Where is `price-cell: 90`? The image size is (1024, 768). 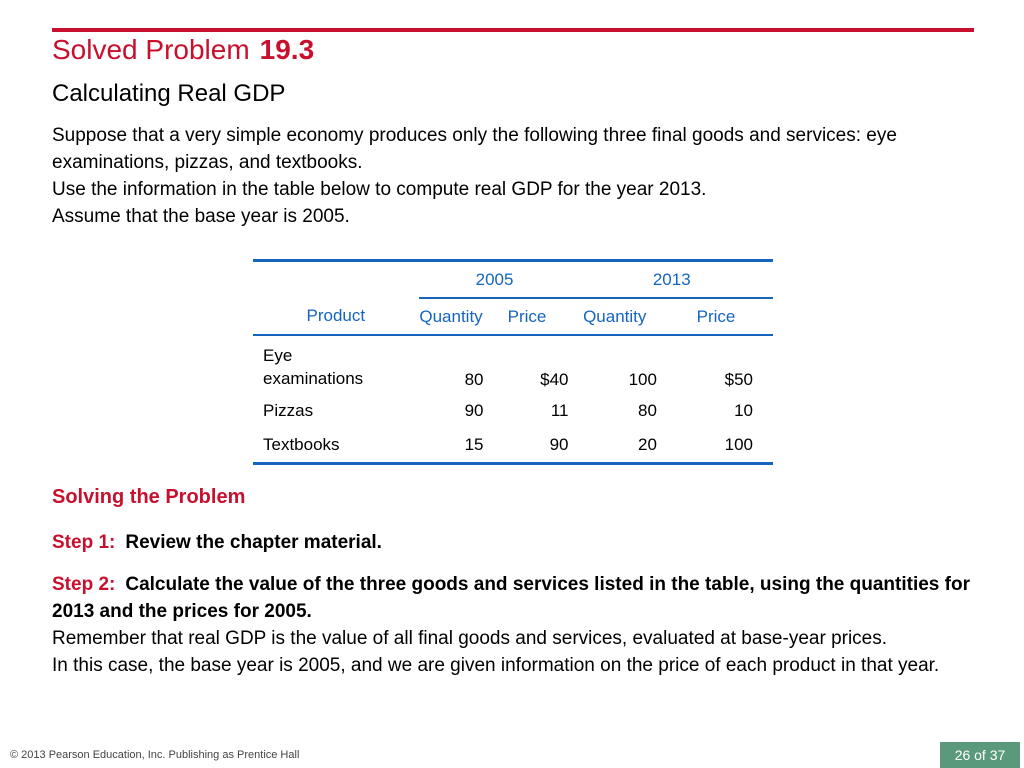 price-cell: 90 is located at coordinates (527, 446).